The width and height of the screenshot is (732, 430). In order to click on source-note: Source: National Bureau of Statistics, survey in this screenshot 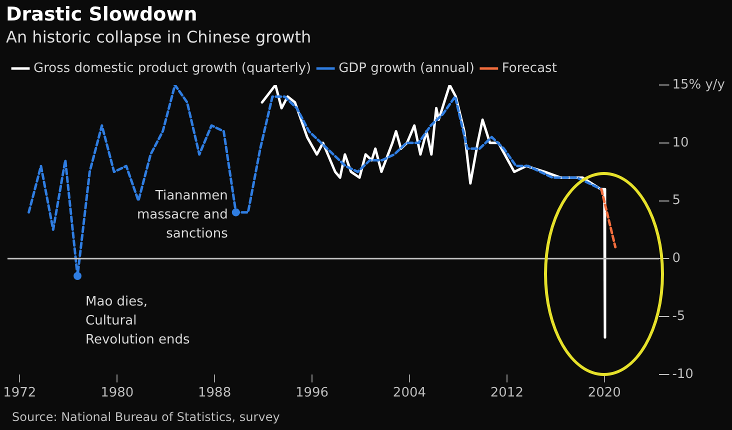, I will do `click(146, 417)`.